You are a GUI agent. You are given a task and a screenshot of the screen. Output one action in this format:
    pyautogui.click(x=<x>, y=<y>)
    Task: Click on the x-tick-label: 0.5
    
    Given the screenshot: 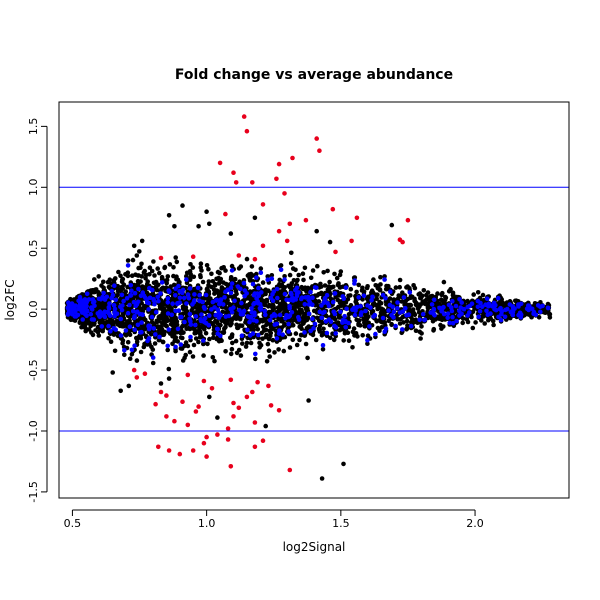 What is the action you would take?
    pyautogui.click(x=73, y=523)
    